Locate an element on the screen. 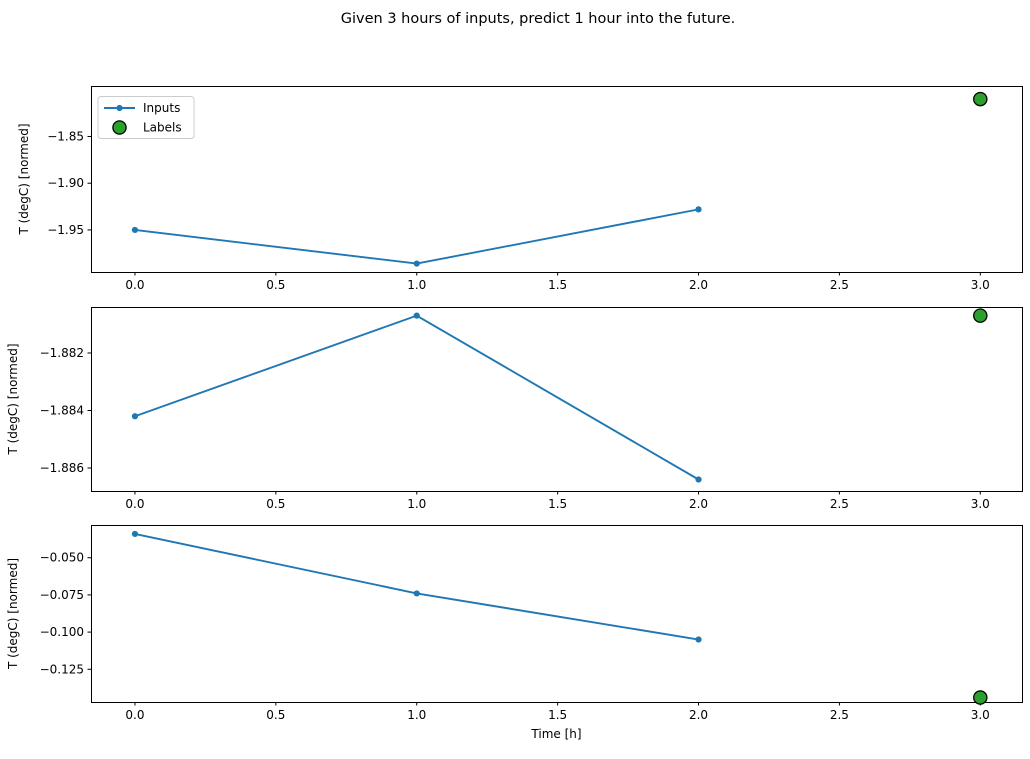  y-tick-label: −0.125 is located at coordinates (62, 669).